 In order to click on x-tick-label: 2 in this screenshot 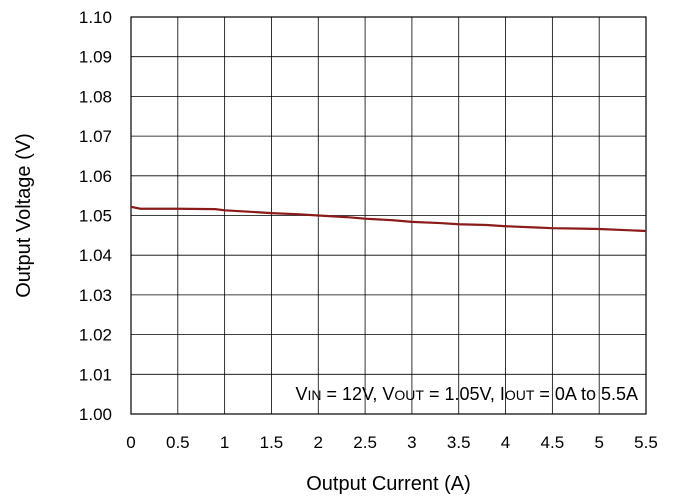, I will do `click(318, 442)`.